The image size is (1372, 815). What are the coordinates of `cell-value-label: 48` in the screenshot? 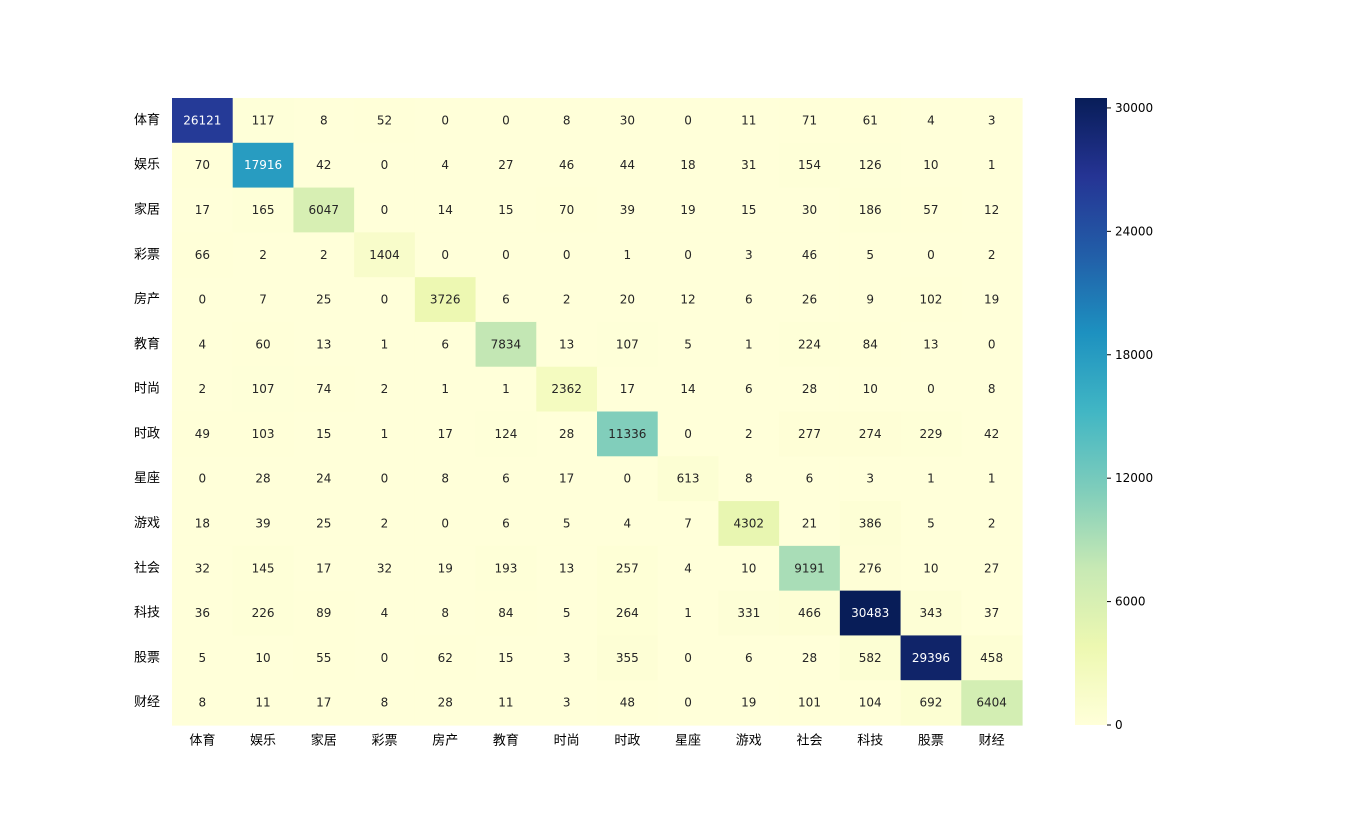 It's located at (627, 703).